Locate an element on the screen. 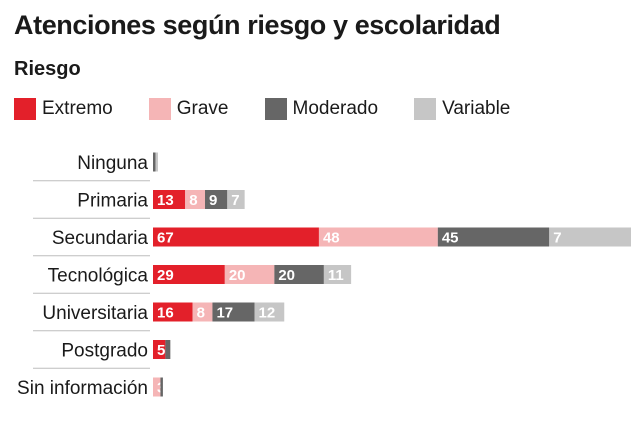 Image resolution: width=638 pixels, height=426 pixels. bar-tecnologica-variable is located at coordinates (337, 274).